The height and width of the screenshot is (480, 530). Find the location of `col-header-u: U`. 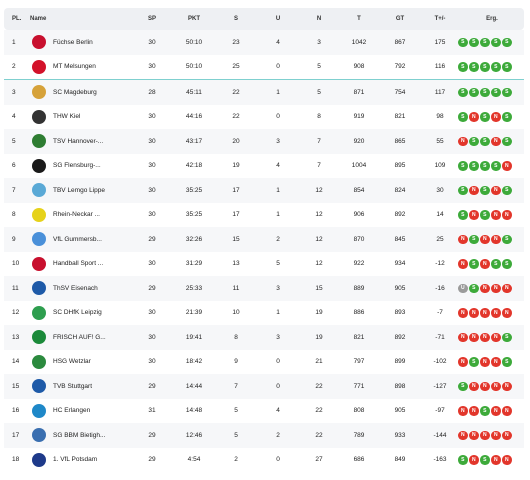

col-header-u: U is located at coordinates (278, 19).